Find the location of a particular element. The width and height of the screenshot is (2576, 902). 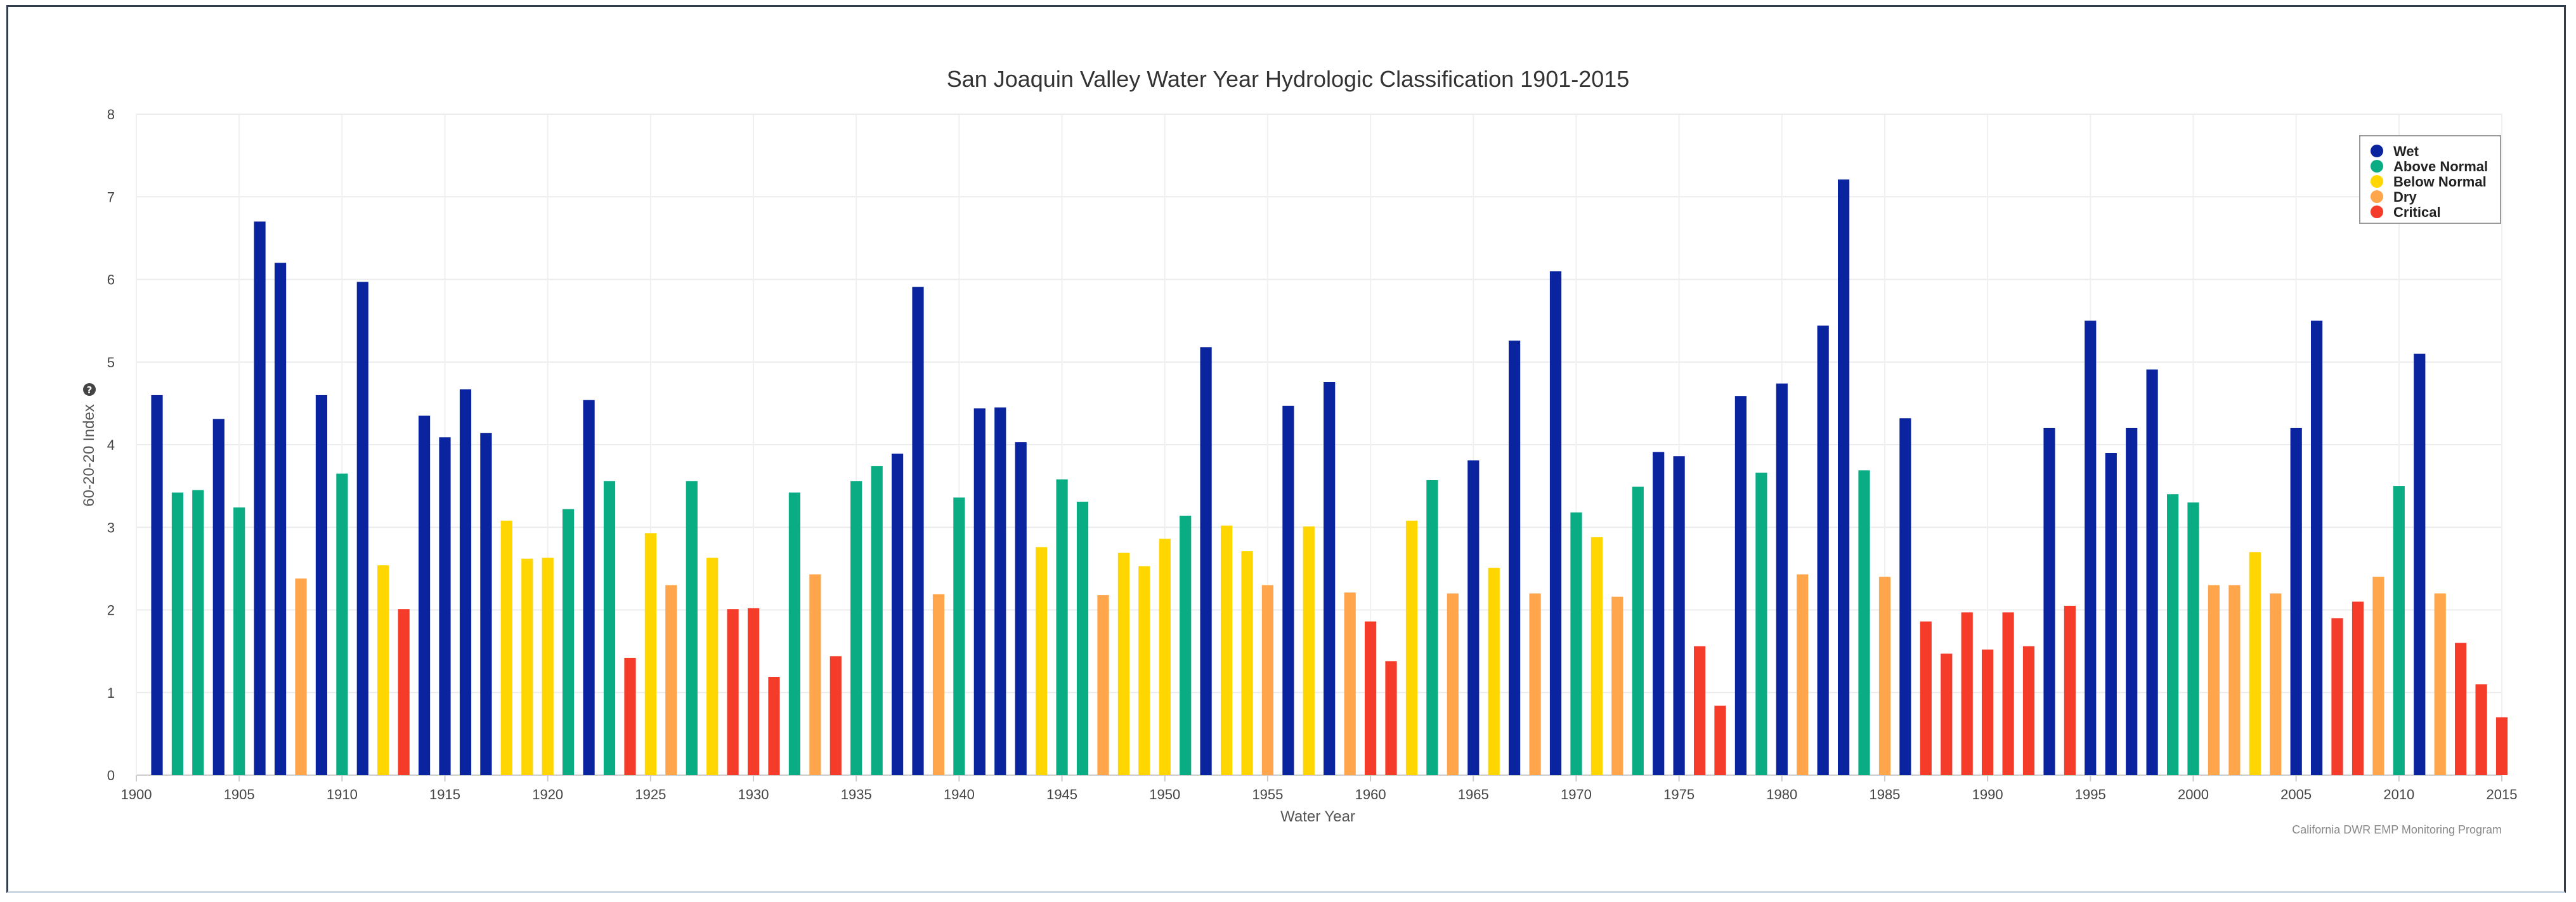

bar-1913 is located at coordinates (404, 692).